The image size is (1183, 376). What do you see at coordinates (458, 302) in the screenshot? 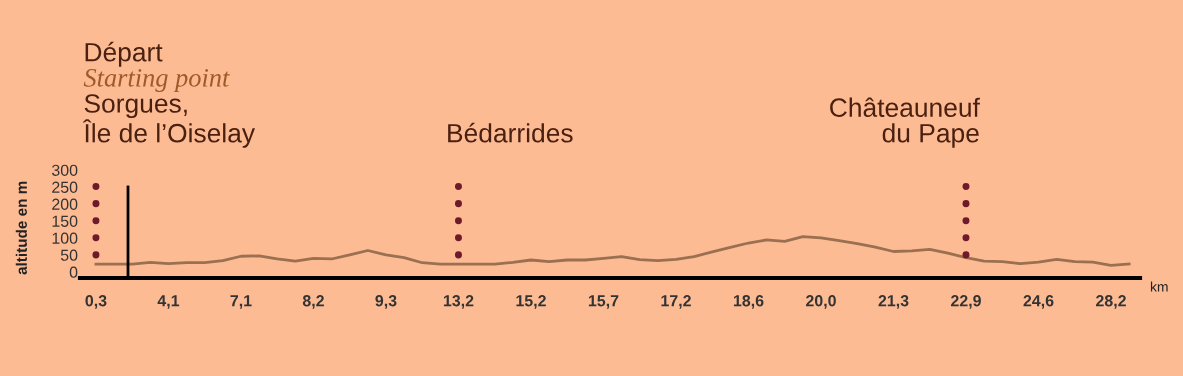
I see `x-tick-label: 13,2` at bounding box center [458, 302].